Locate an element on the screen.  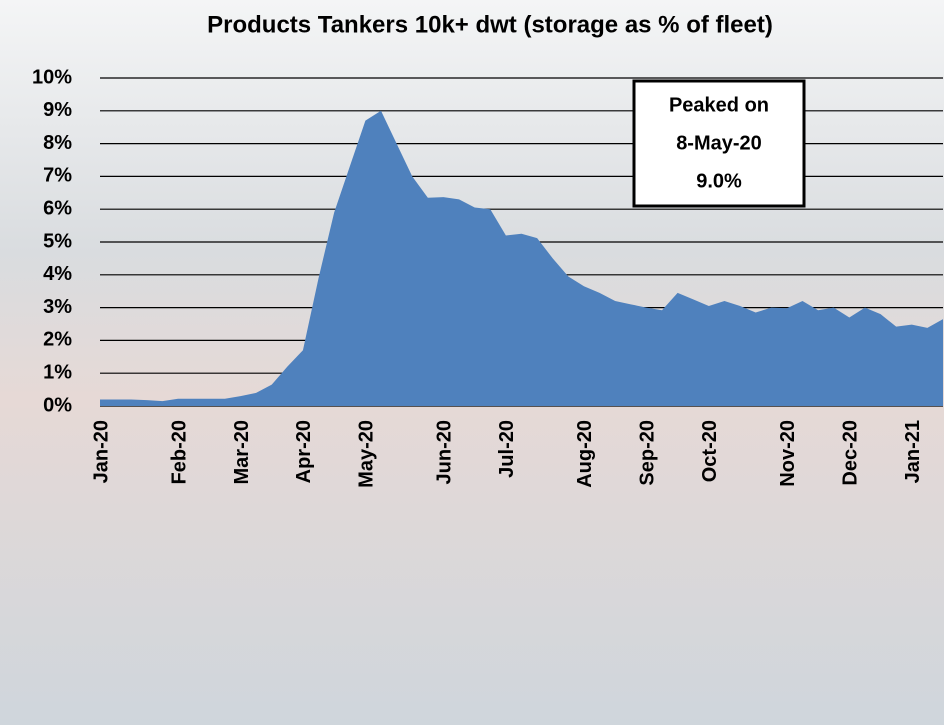
y-tick-label: 3% is located at coordinates (57, 307).